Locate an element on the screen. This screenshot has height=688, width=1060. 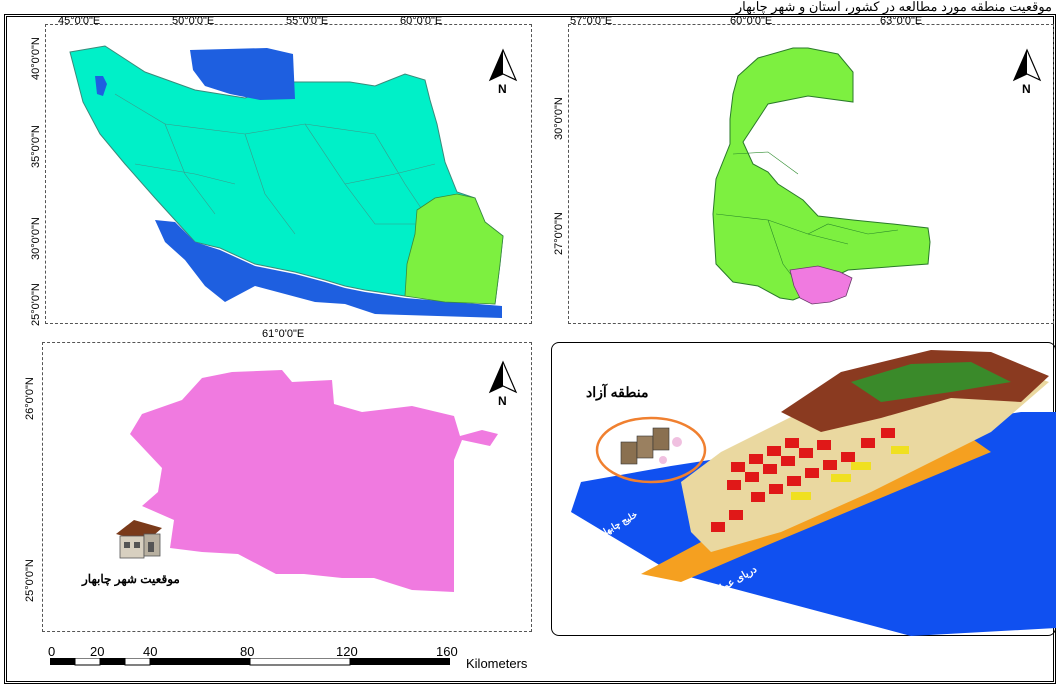
panel-iran-lon-tick: 50°0'0"E is located at coordinates (193, 21).